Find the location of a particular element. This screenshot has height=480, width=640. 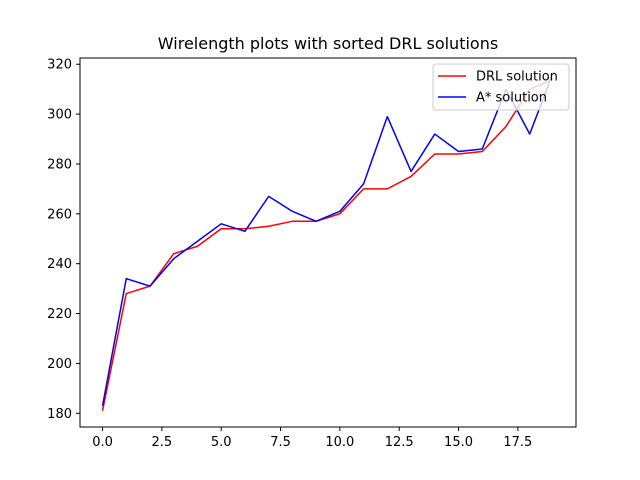

x-tick-label: 7.5 is located at coordinates (280, 442).